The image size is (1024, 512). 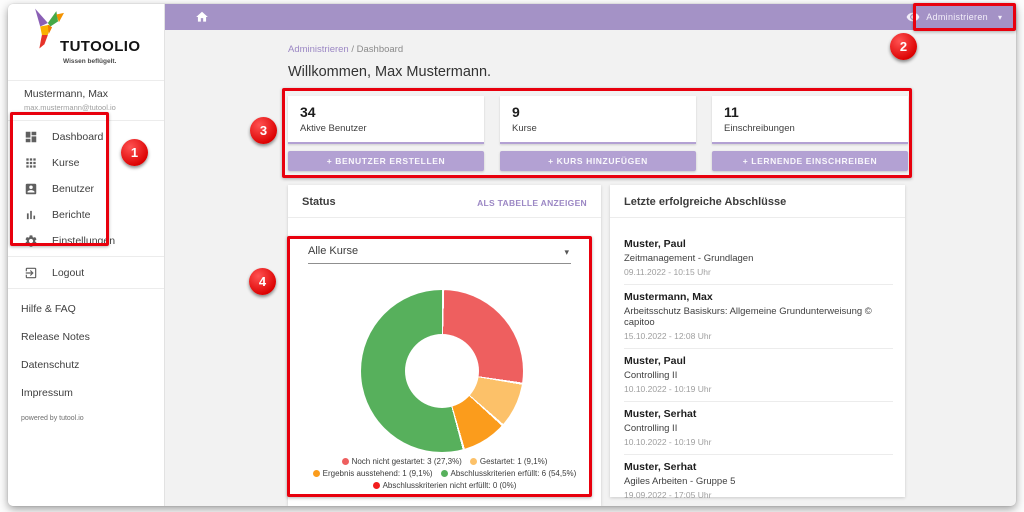 I want to click on als-tabelle-anzeigen-link: ALS TABELLE ANZEIGEN, so click(x=532, y=203).